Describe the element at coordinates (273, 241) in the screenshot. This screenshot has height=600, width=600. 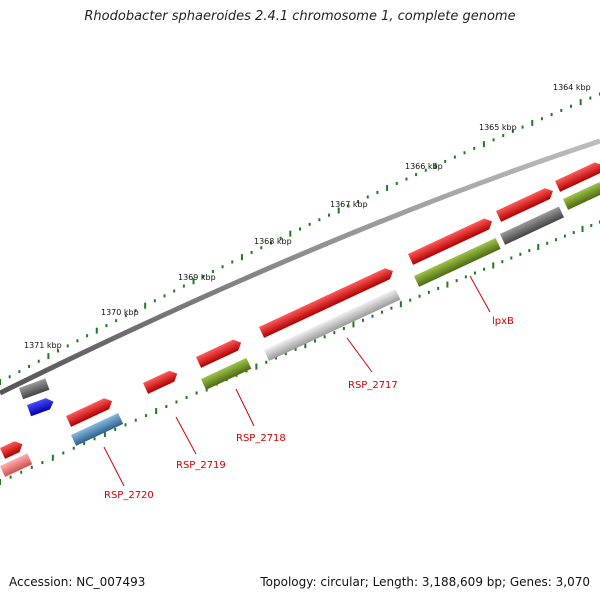
I see `scale-label: 1368 kbp` at that location.